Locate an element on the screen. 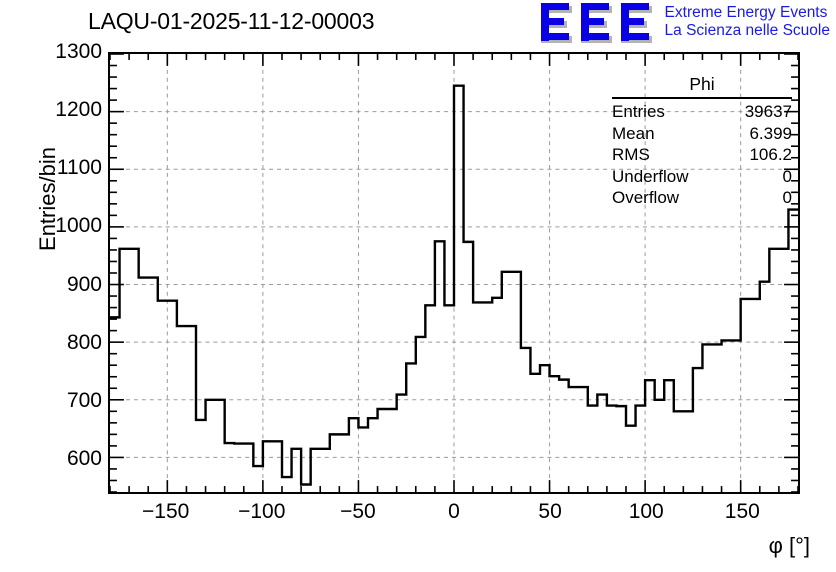  x-axis-tick-labels: −150 −100 −50 0 50 100 150 is located at coordinates (454, 514).